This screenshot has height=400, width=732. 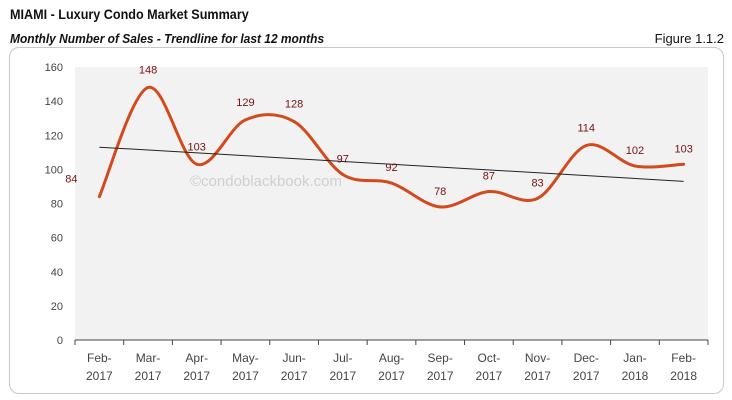 What do you see at coordinates (586, 358) in the screenshot?
I see `x-tick-label: Dec-` at bounding box center [586, 358].